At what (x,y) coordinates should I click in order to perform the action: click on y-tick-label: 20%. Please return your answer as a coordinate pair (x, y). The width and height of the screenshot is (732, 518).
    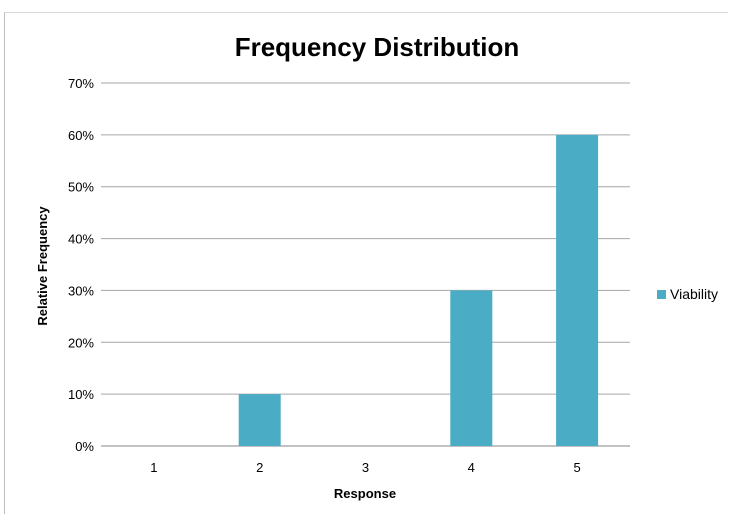
    Looking at the image, I should click on (81, 342).